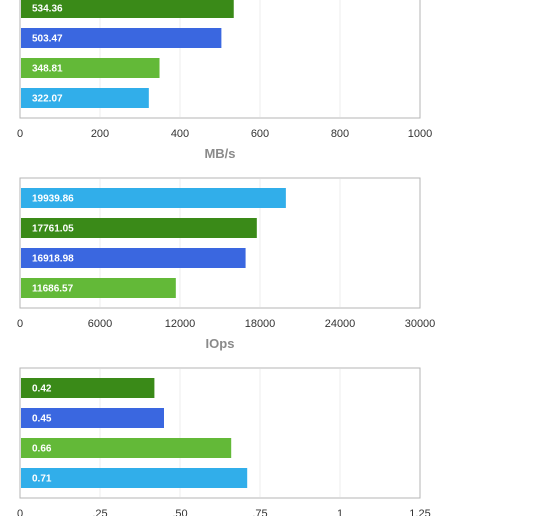  Describe the element at coordinates (259, 512) in the screenshot. I see `x-tick-label: .75` at that location.